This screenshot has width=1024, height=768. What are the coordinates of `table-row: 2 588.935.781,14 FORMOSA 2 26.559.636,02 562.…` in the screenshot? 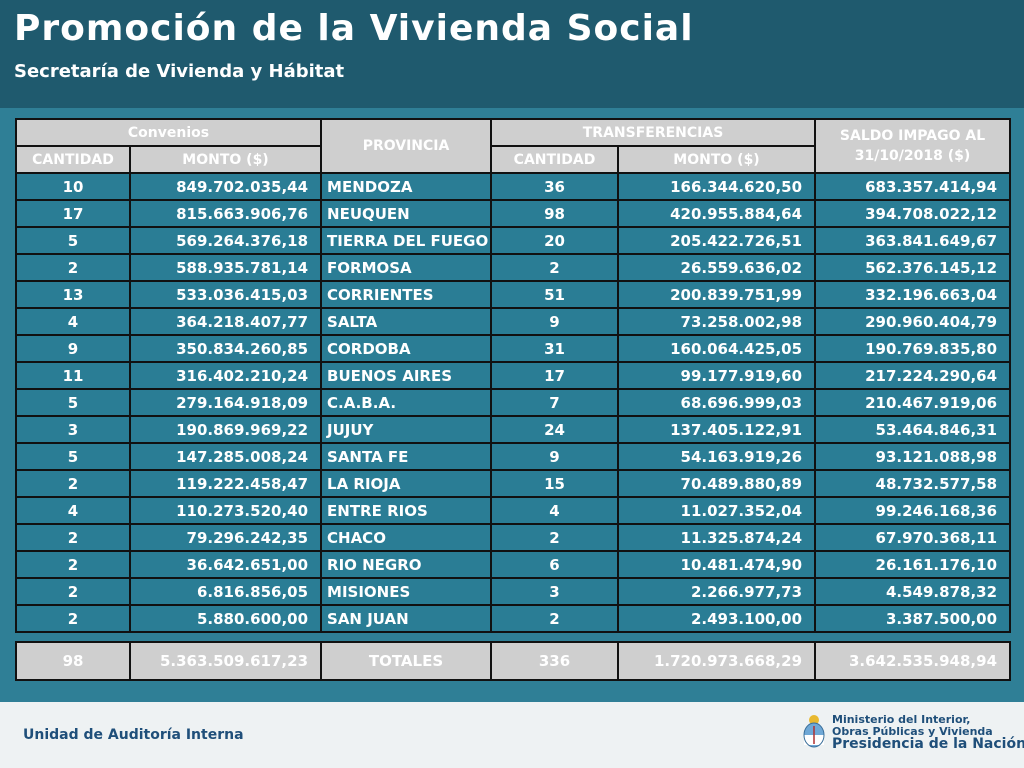 It's located at (513, 267).